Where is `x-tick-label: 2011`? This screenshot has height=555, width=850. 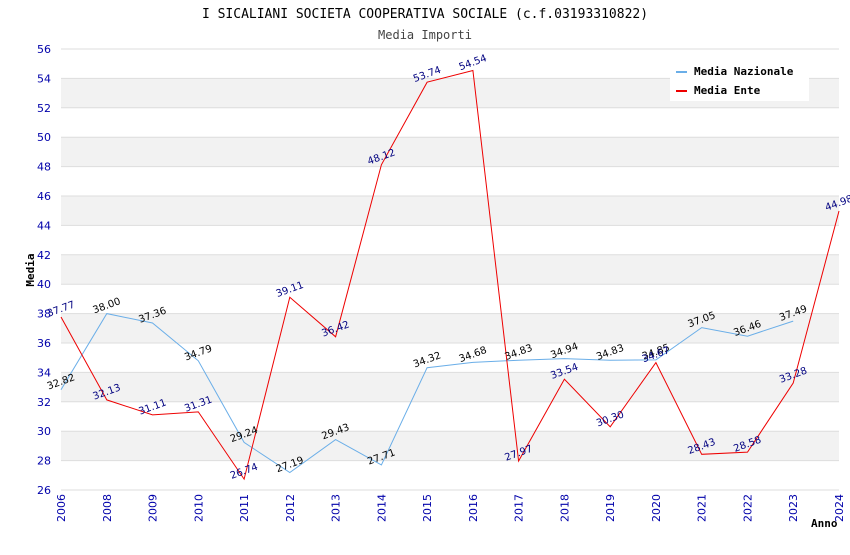 x-tick-label: 2011 is located at coordinates (244, 508).